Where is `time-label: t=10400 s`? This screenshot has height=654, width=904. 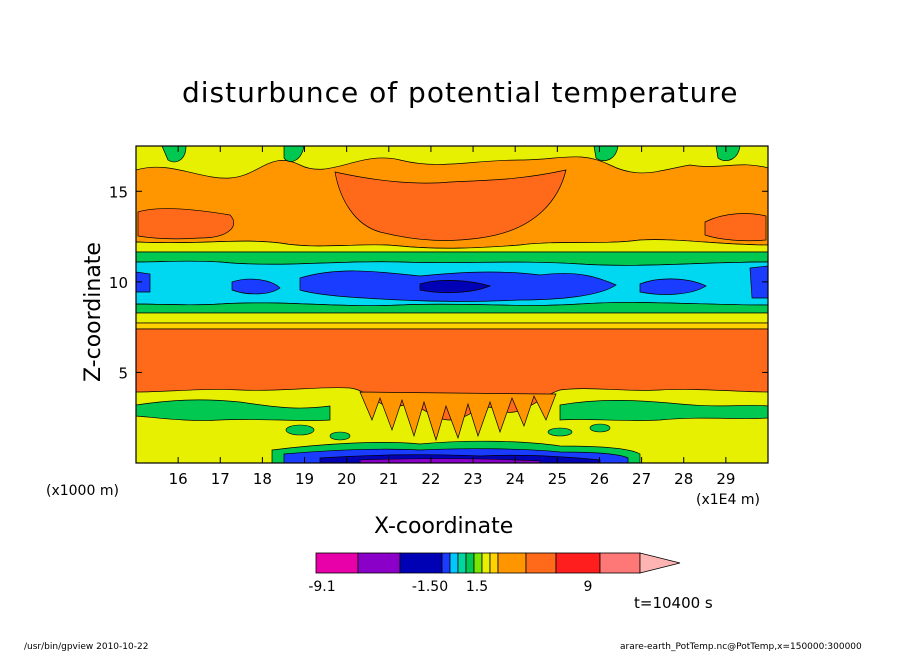 time-label: t=10400 s is located at coordinates (673, 603).